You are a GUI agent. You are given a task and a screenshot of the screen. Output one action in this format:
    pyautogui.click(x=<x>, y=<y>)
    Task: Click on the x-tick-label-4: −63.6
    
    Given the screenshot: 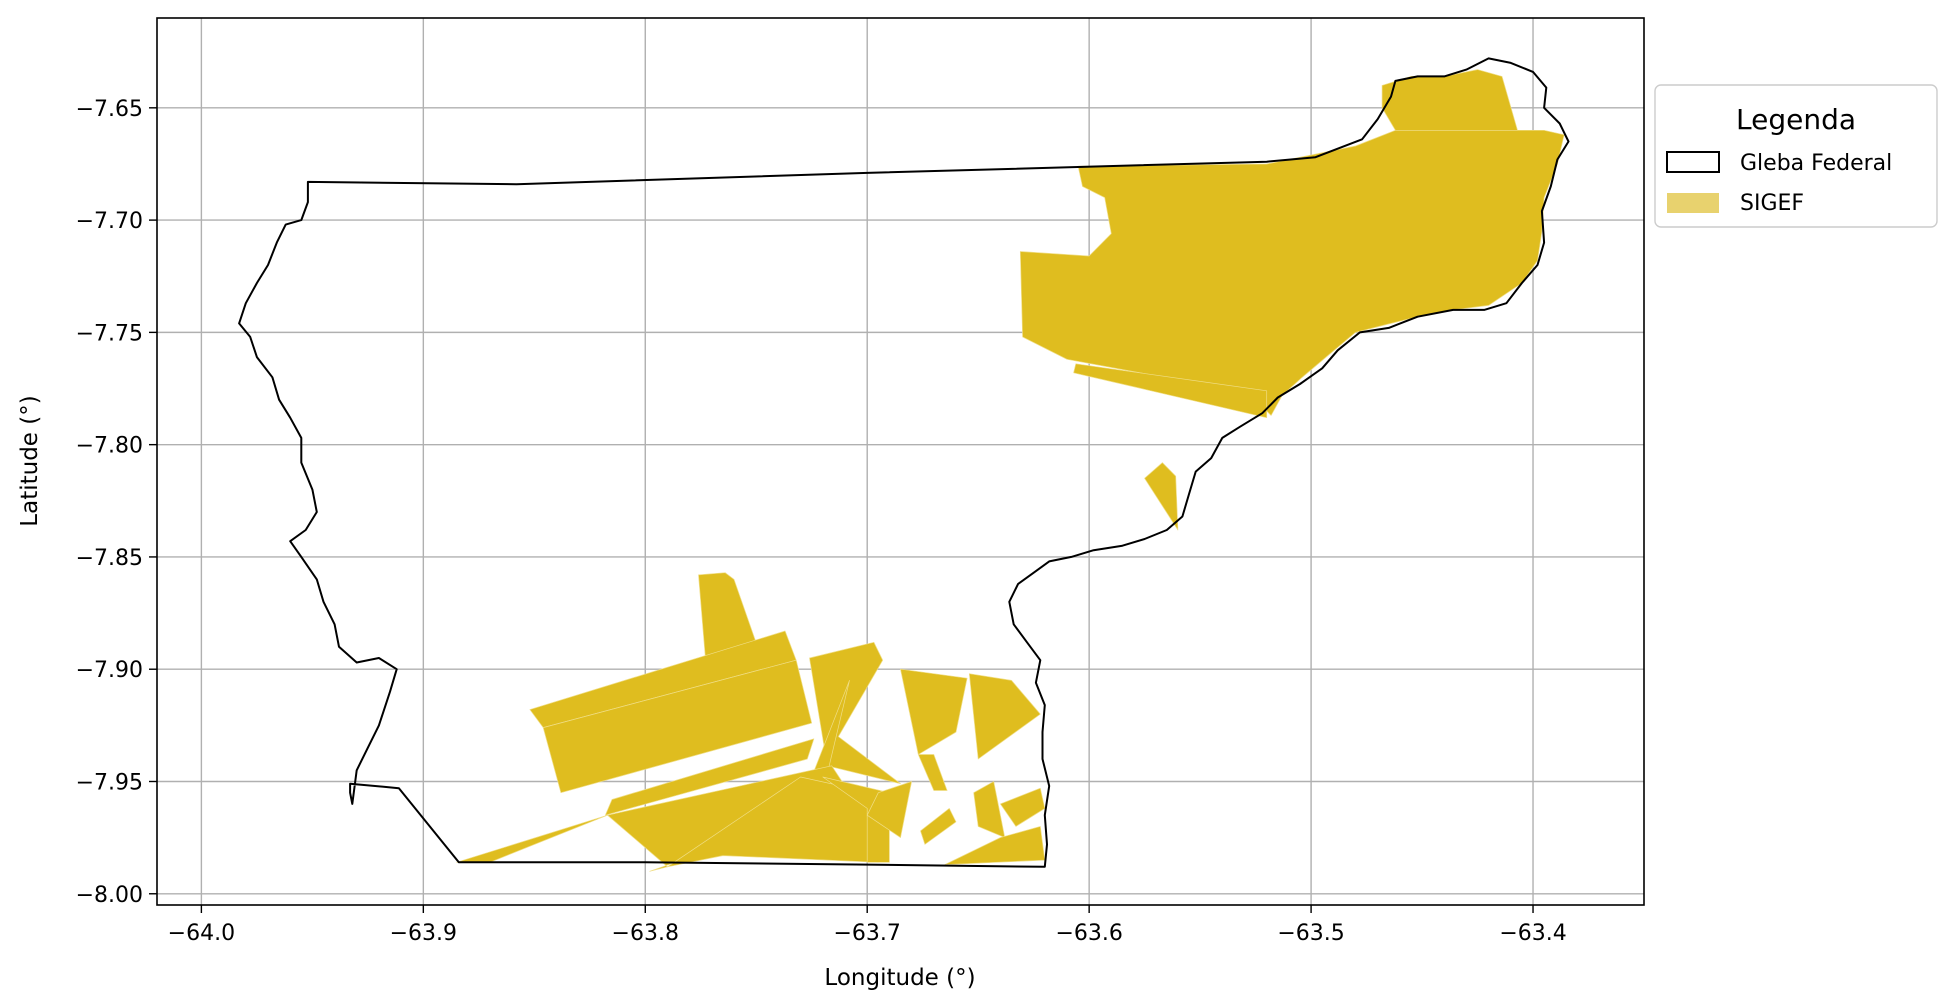 What is the action you would take?
    pyautogui.click(x=1088, y=933)
    